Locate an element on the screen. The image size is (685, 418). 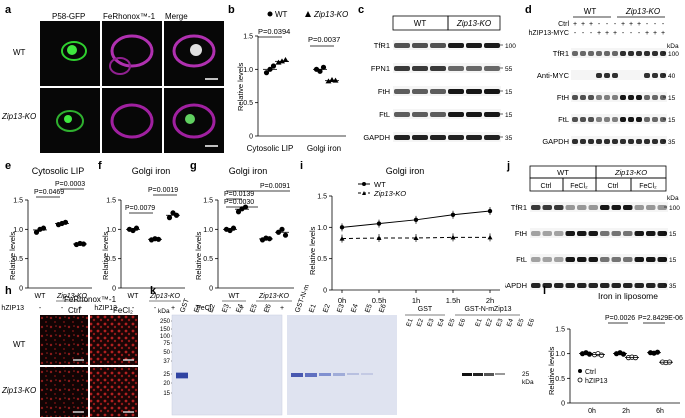
chart-title: Golgi iron is located at coordinates (405, 171).